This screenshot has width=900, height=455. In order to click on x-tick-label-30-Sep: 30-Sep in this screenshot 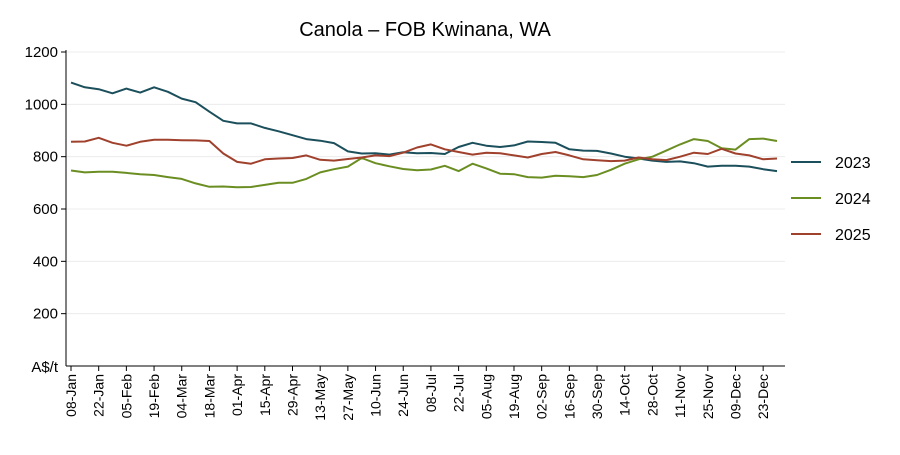, I will do `click(597, 396)`.